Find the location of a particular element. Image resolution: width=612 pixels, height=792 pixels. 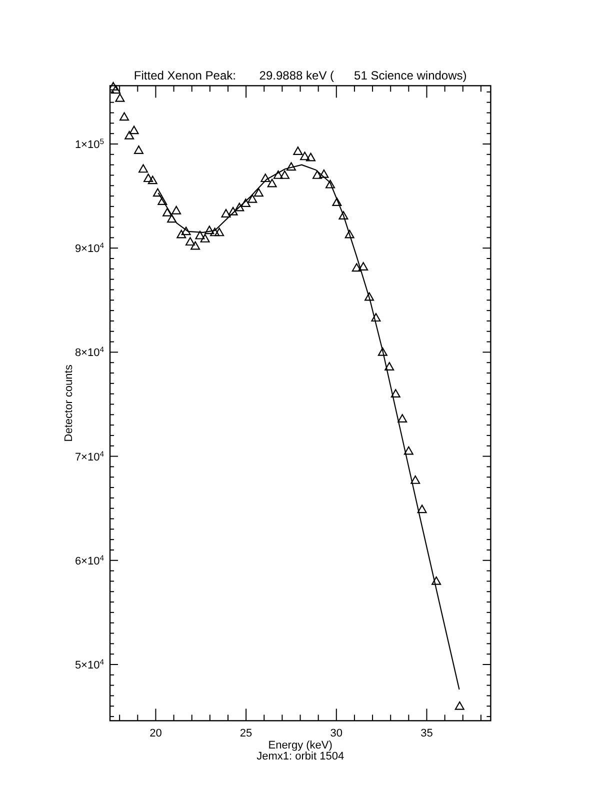

x-axis-title: Energy (keV) is located at coordinates (300, 746).